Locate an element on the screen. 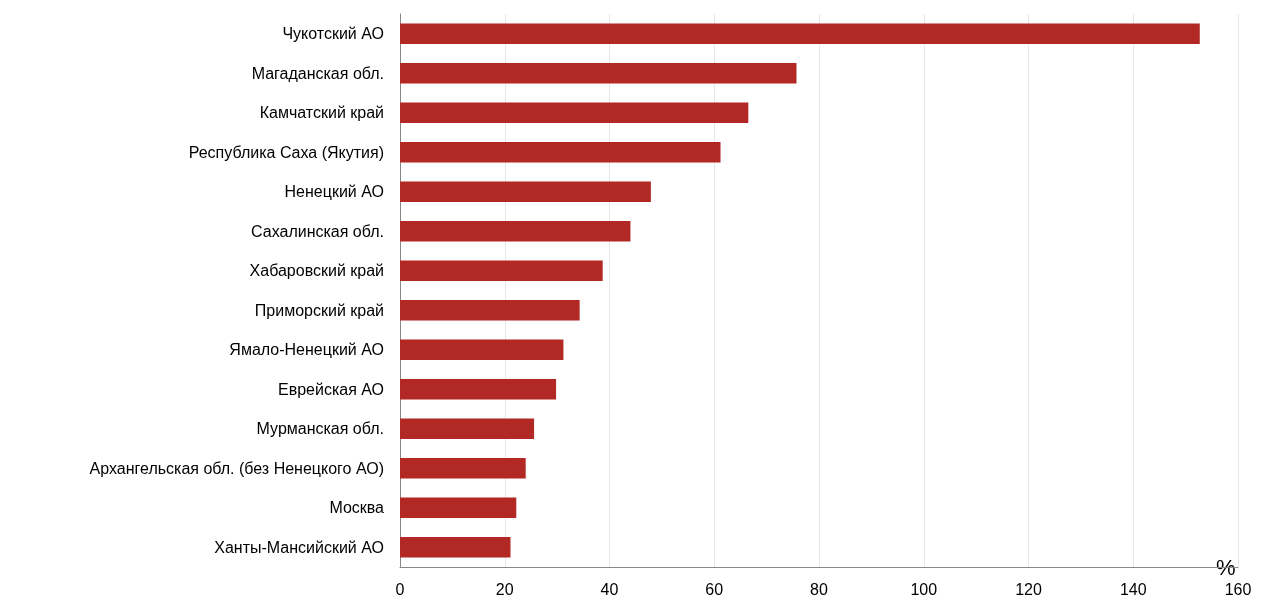  y-tick-label: Ханты-Мансийский АО is located at coordinates (299, 547).